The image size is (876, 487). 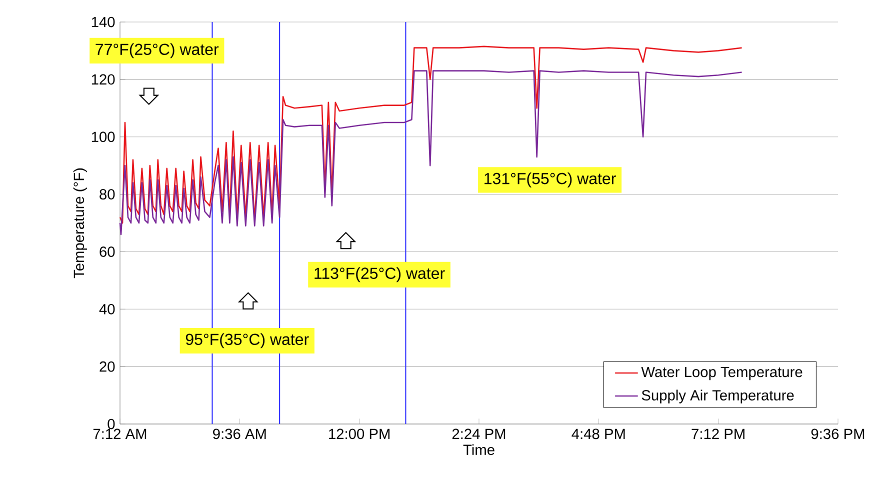 I want to click on annotation: 95°F(35°C) water, so click(x=247, y=340).